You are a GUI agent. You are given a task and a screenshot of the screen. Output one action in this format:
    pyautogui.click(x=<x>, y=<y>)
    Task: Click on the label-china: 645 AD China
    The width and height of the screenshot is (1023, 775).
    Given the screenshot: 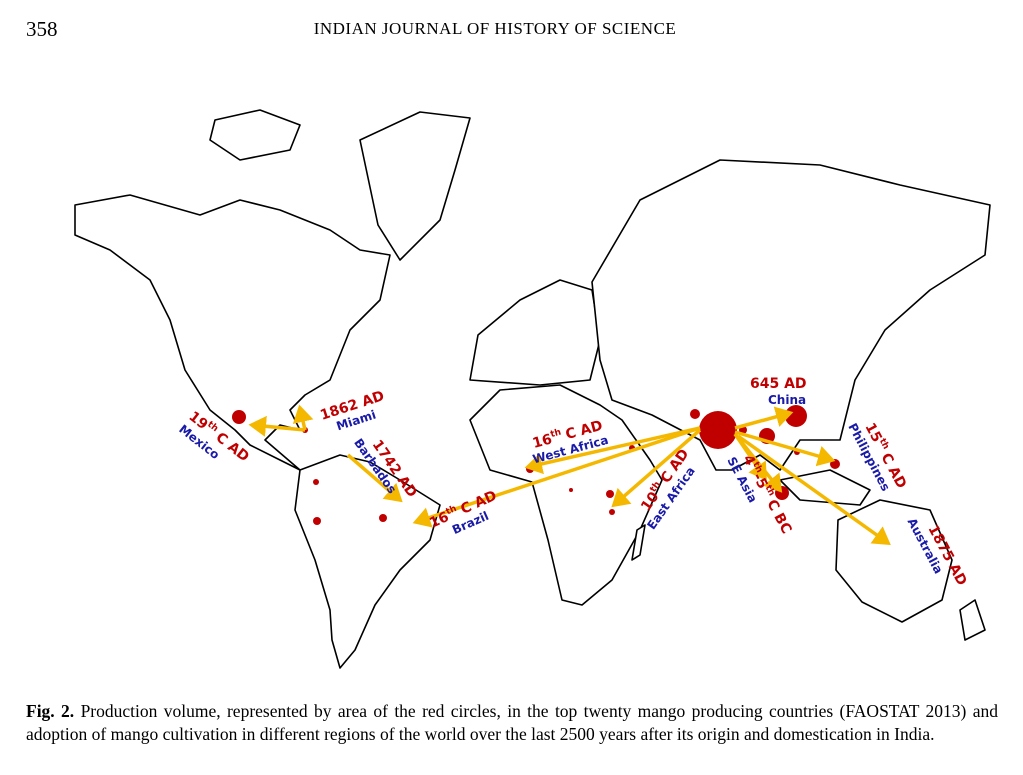 What is the action you would take?
    pyautogui.click(x=778, y=391)
    